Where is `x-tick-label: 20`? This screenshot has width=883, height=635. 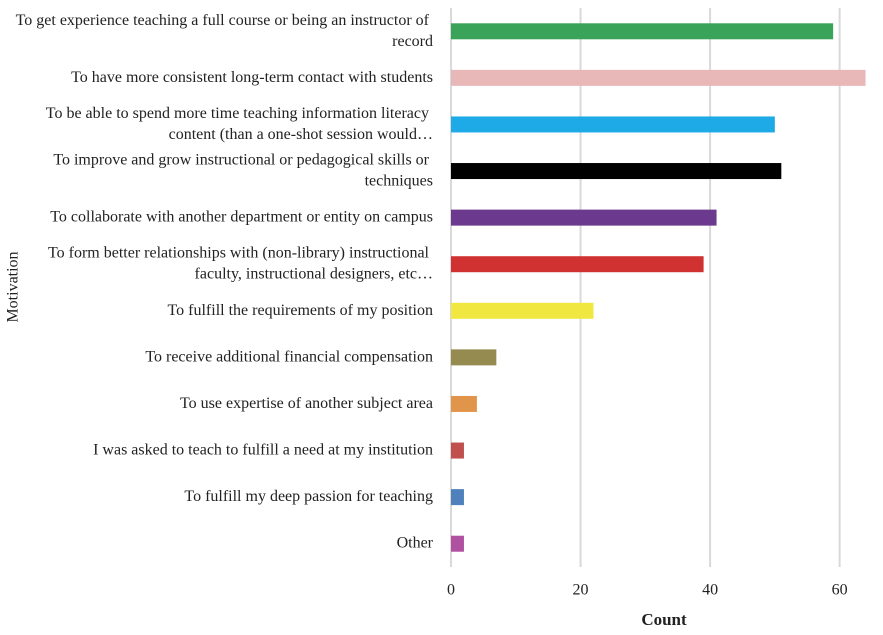 x-tick-label: 20 is located at coordinates (581, 590).